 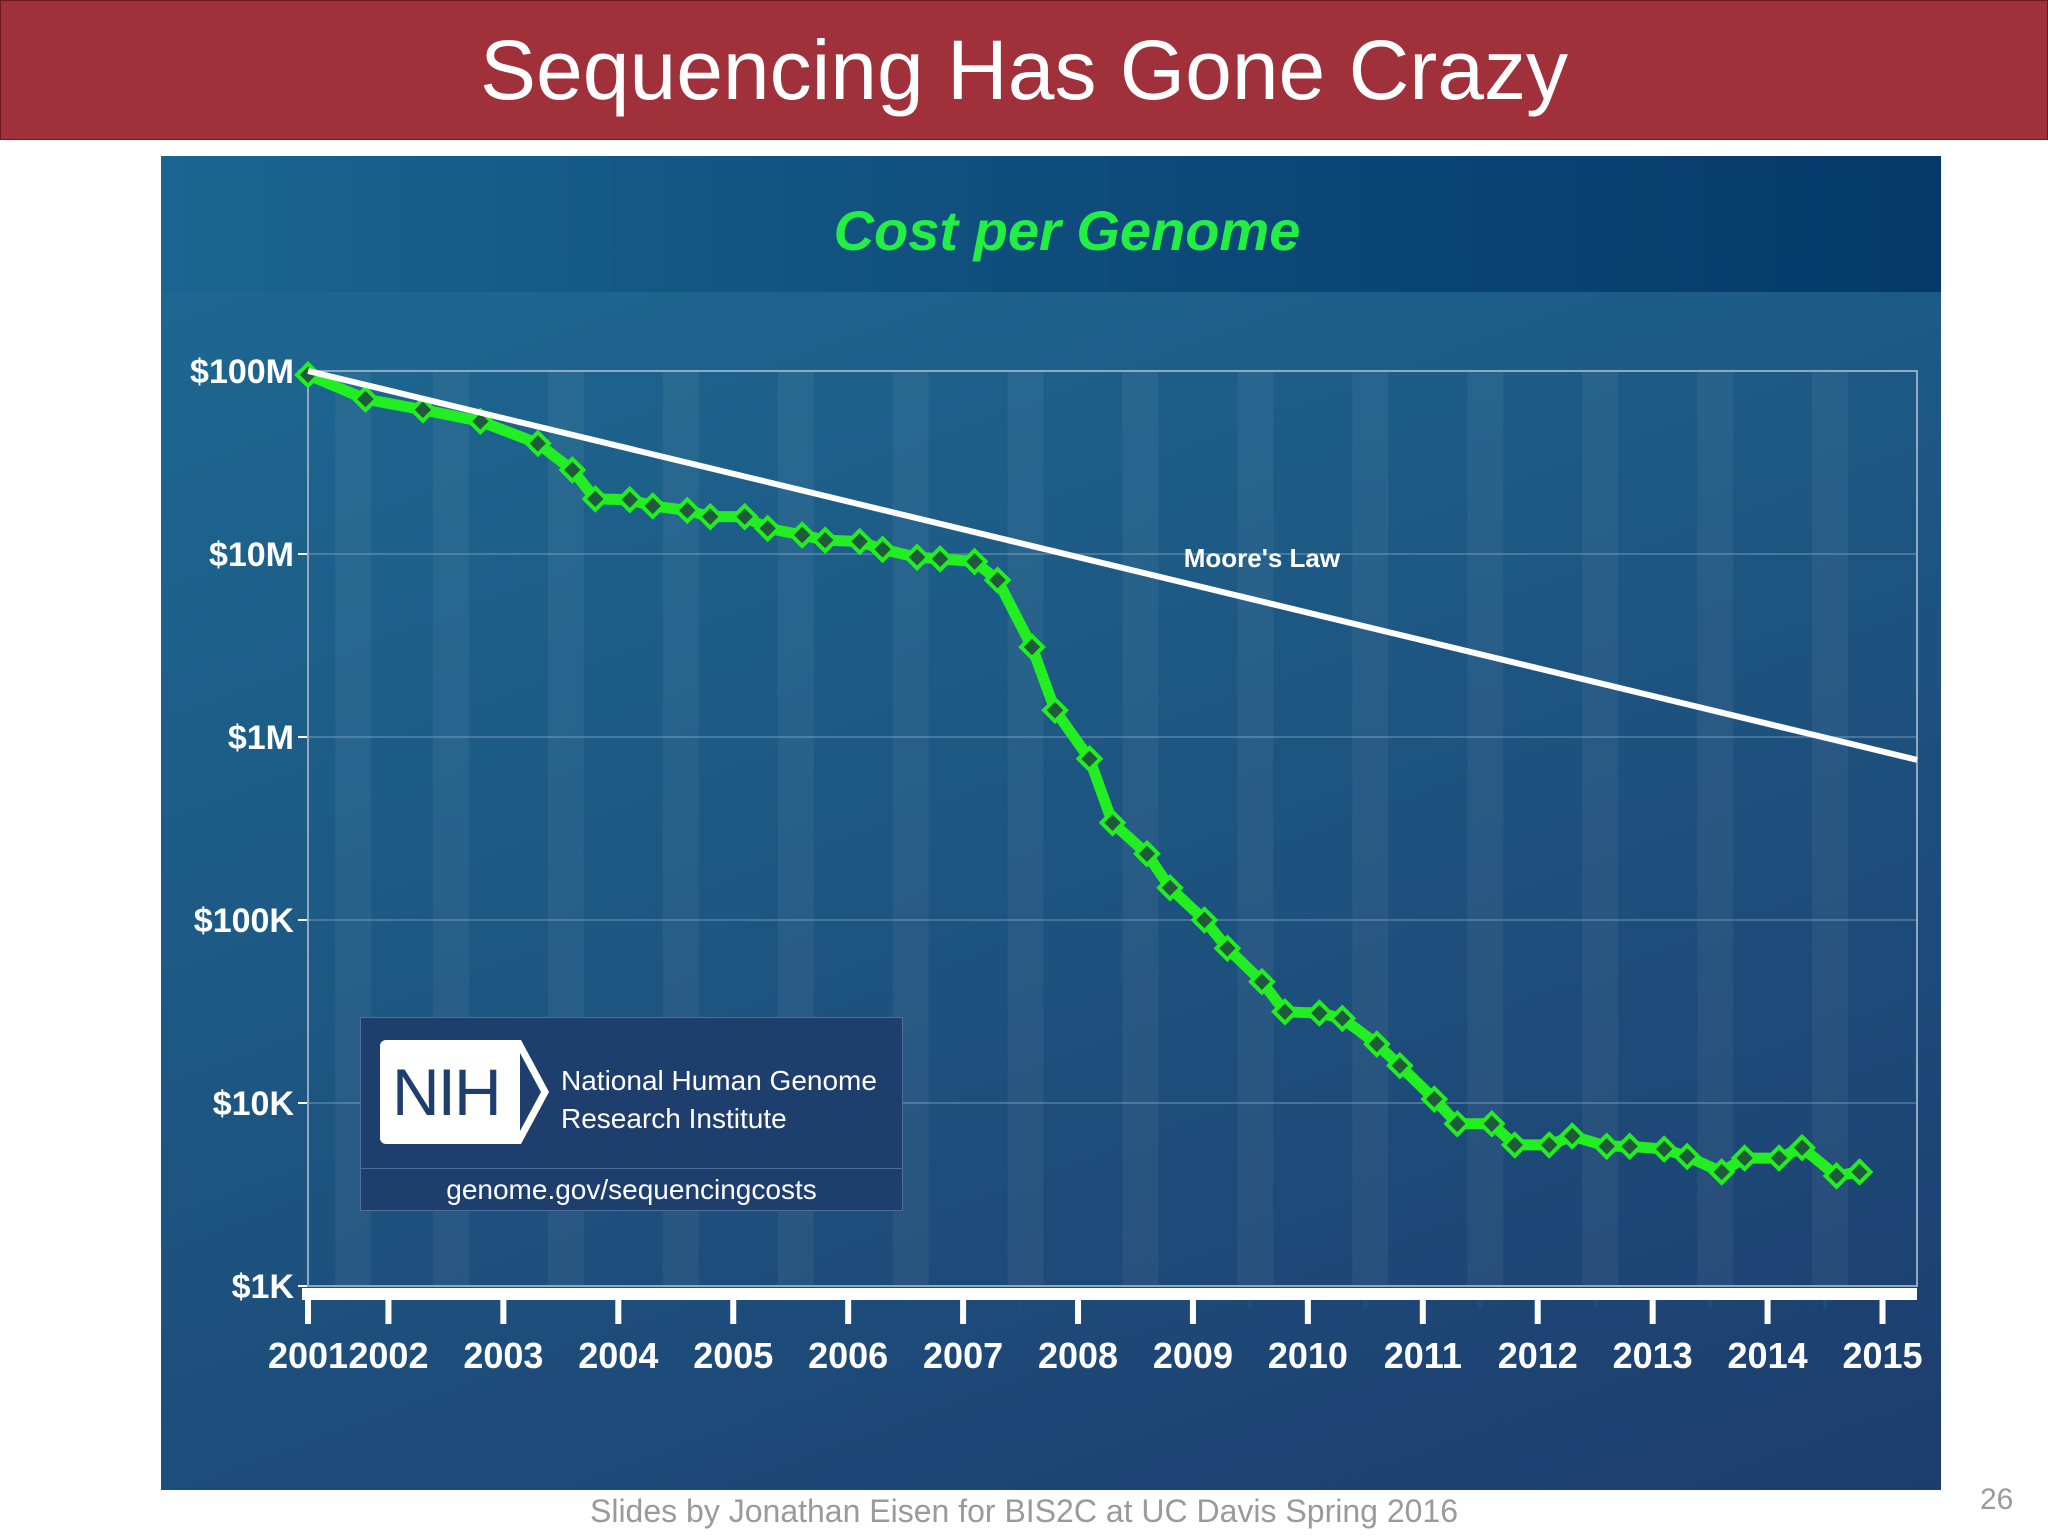 I want to click on x-tick-label: 2006, so click(x=848, y=1355).